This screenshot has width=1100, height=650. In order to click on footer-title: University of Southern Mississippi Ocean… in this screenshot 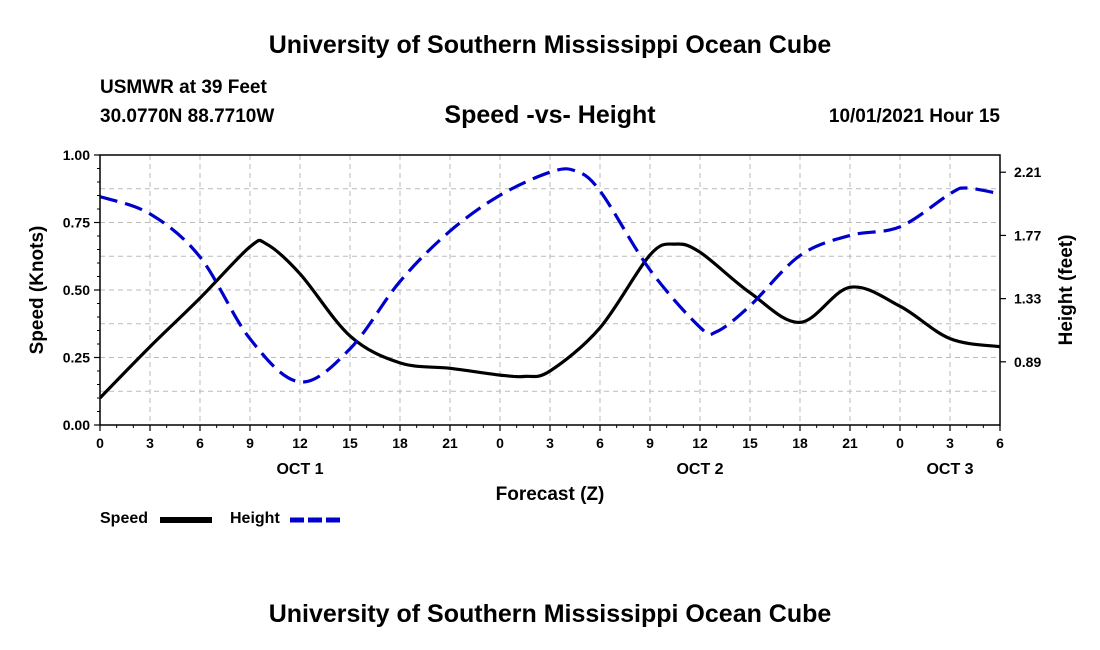, I will do `click(550, 614)`.